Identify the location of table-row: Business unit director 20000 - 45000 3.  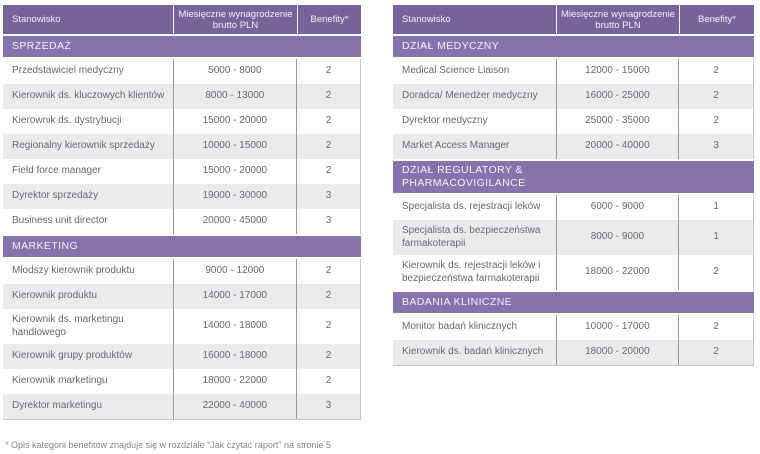
(182, 221).